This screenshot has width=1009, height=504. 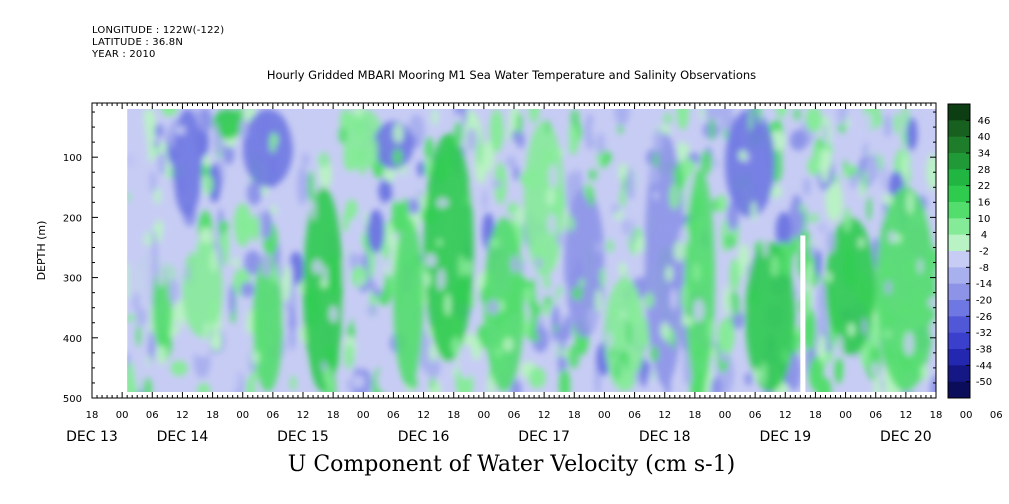 I want to click on year-label: YEAR : 2010, so click(x=124, y=54).